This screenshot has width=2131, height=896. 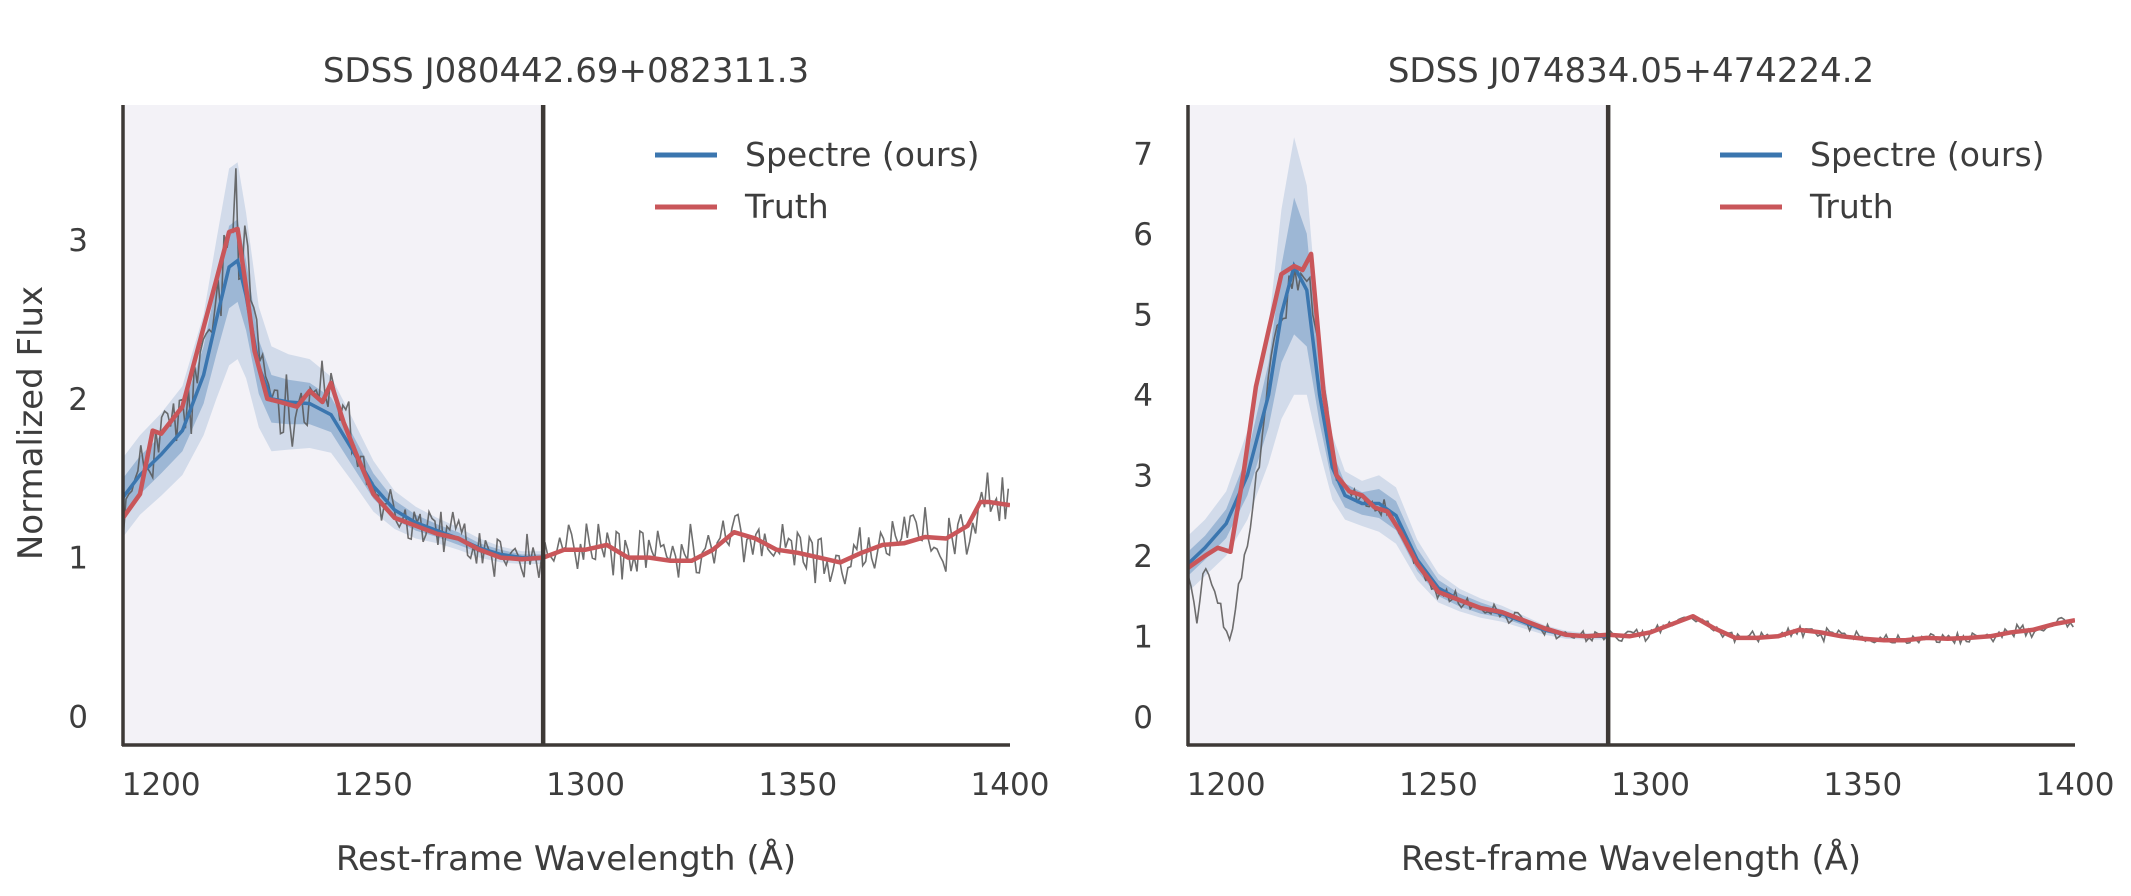 I want to click on right-legend-label: Truth, so click(x=1851, y=206).